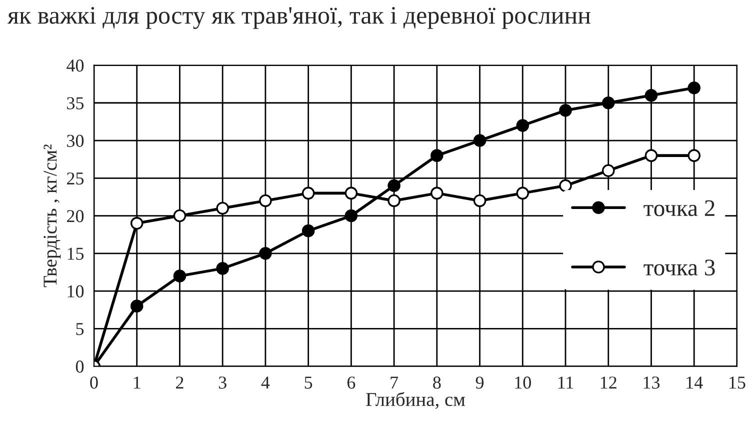  I want to click on x-tick-label: 12, so click(608, 382).